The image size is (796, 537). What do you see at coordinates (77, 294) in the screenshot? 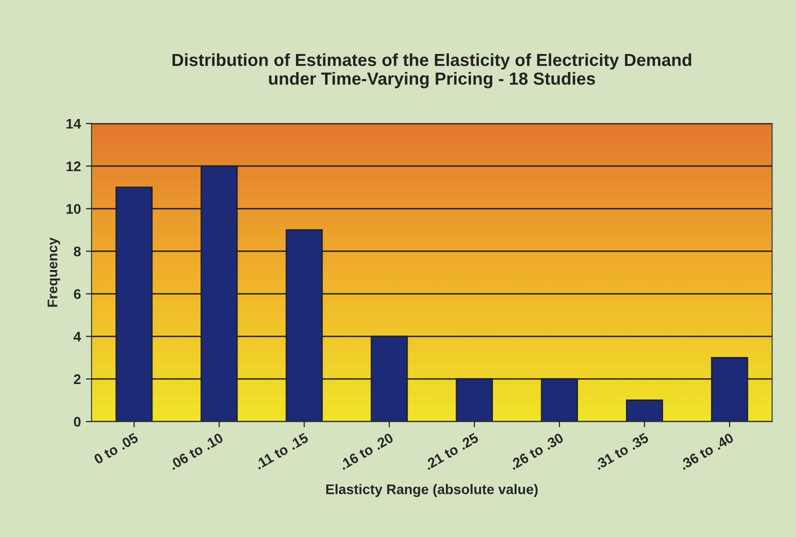
I see `y-tick-label: 6` at bounding box center [77, 294].